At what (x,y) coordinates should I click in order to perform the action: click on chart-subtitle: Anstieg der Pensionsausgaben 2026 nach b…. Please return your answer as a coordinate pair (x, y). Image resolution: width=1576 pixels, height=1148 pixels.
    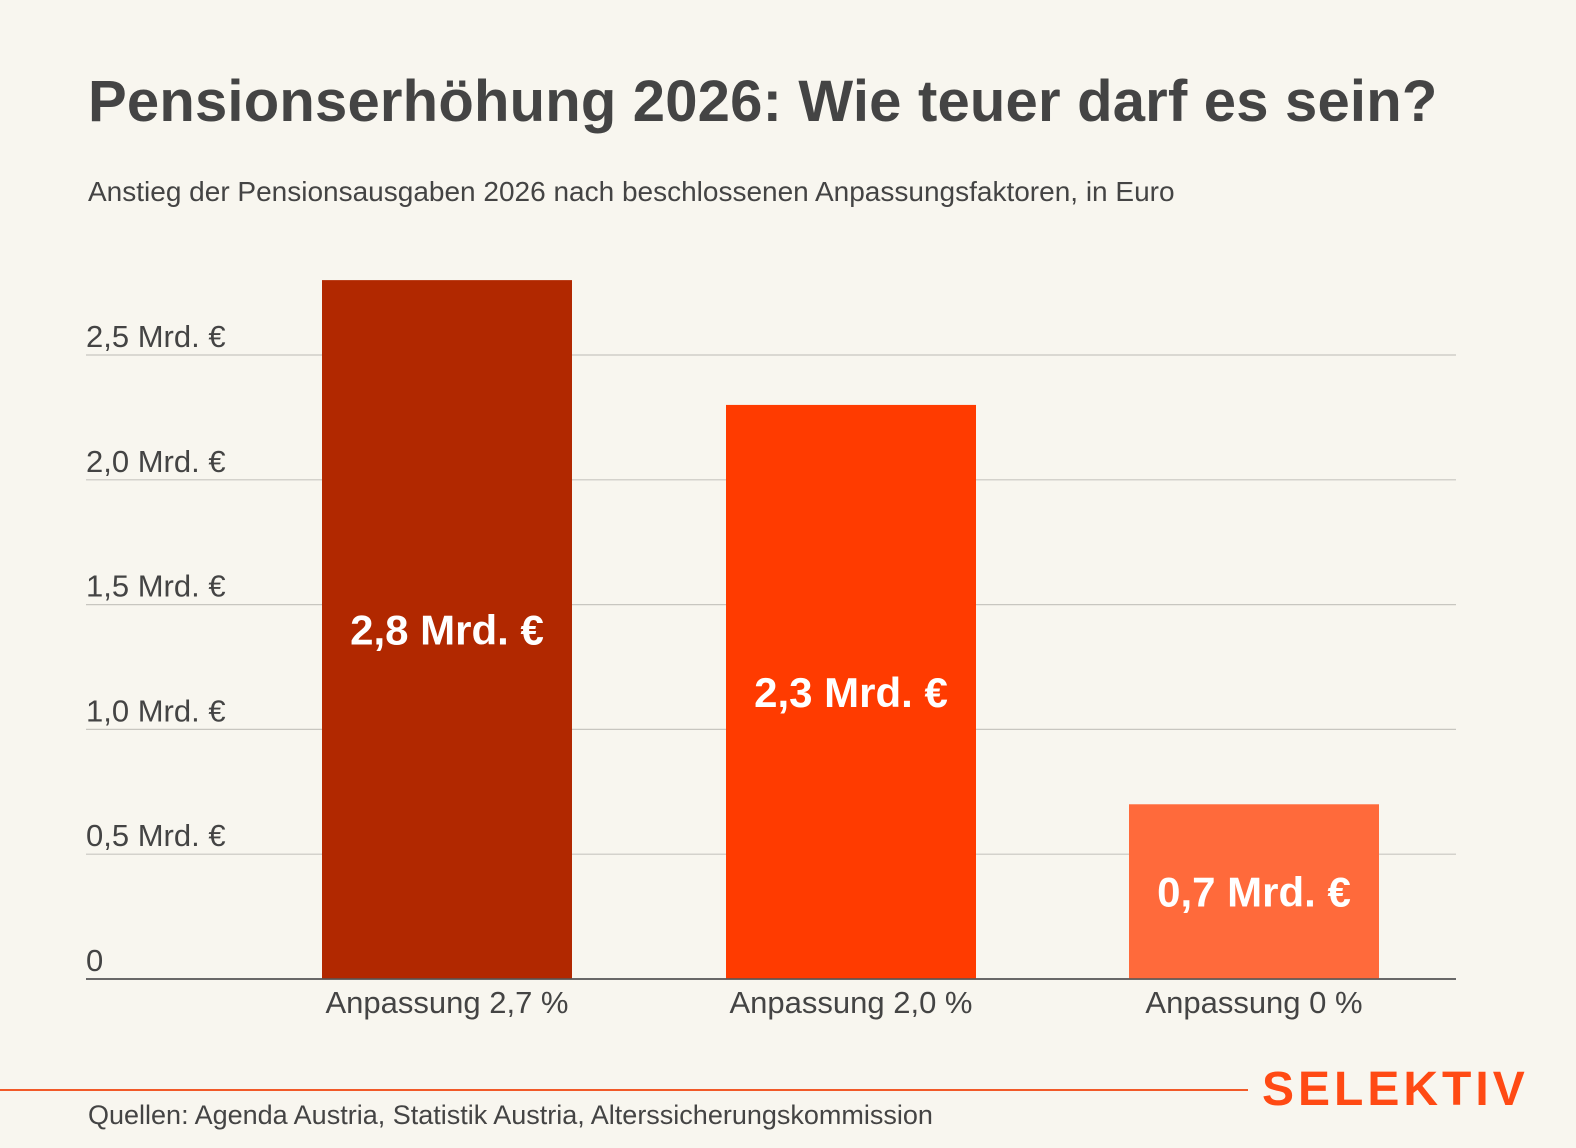
    Looking at the image, I should click on (631, 191).